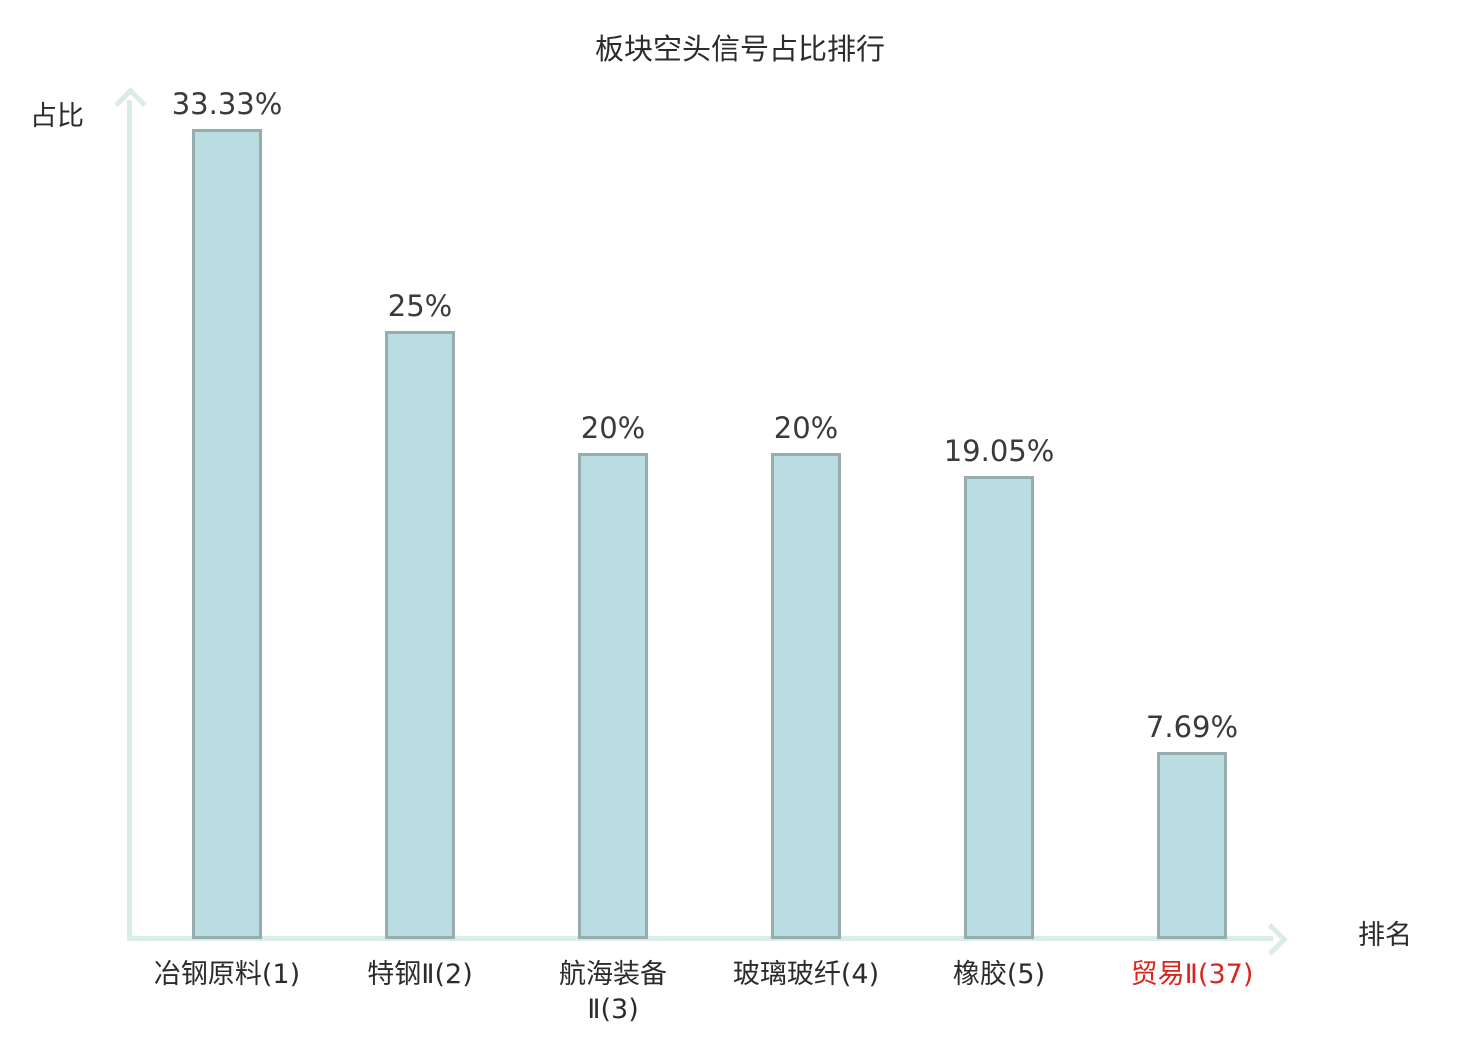 The height and width of the screenshot is (1040, 1480). What do you see at coordinates (999, 974) in the screenshot?
I see `bar-category-label: 橡胶(5)` at bounding box center [999, 974].